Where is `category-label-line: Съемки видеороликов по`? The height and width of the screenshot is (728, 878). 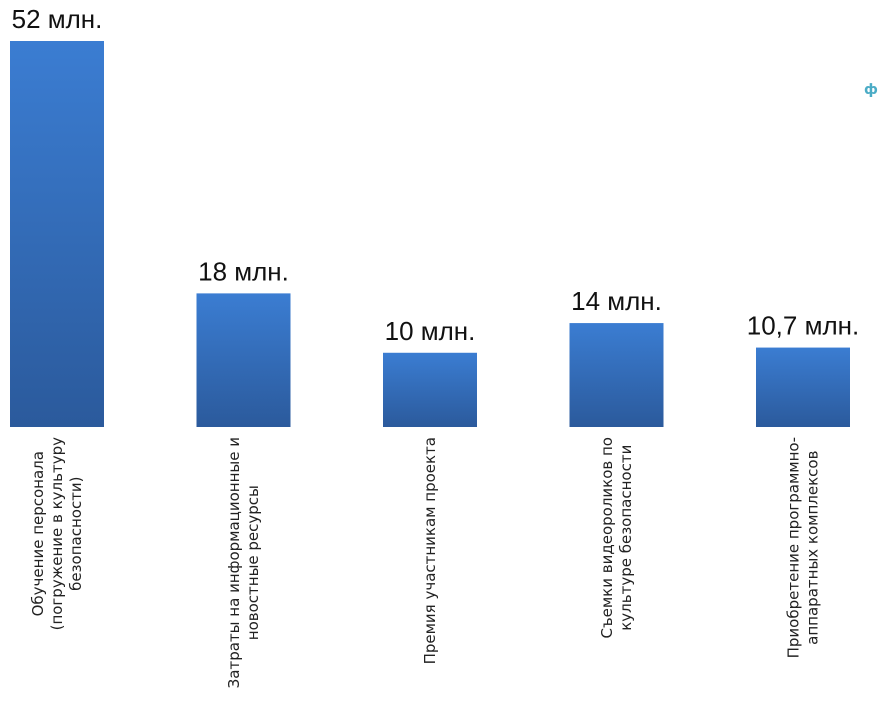 category-label-line: Съемки видеороликов по is located at coordinates (607, 537).